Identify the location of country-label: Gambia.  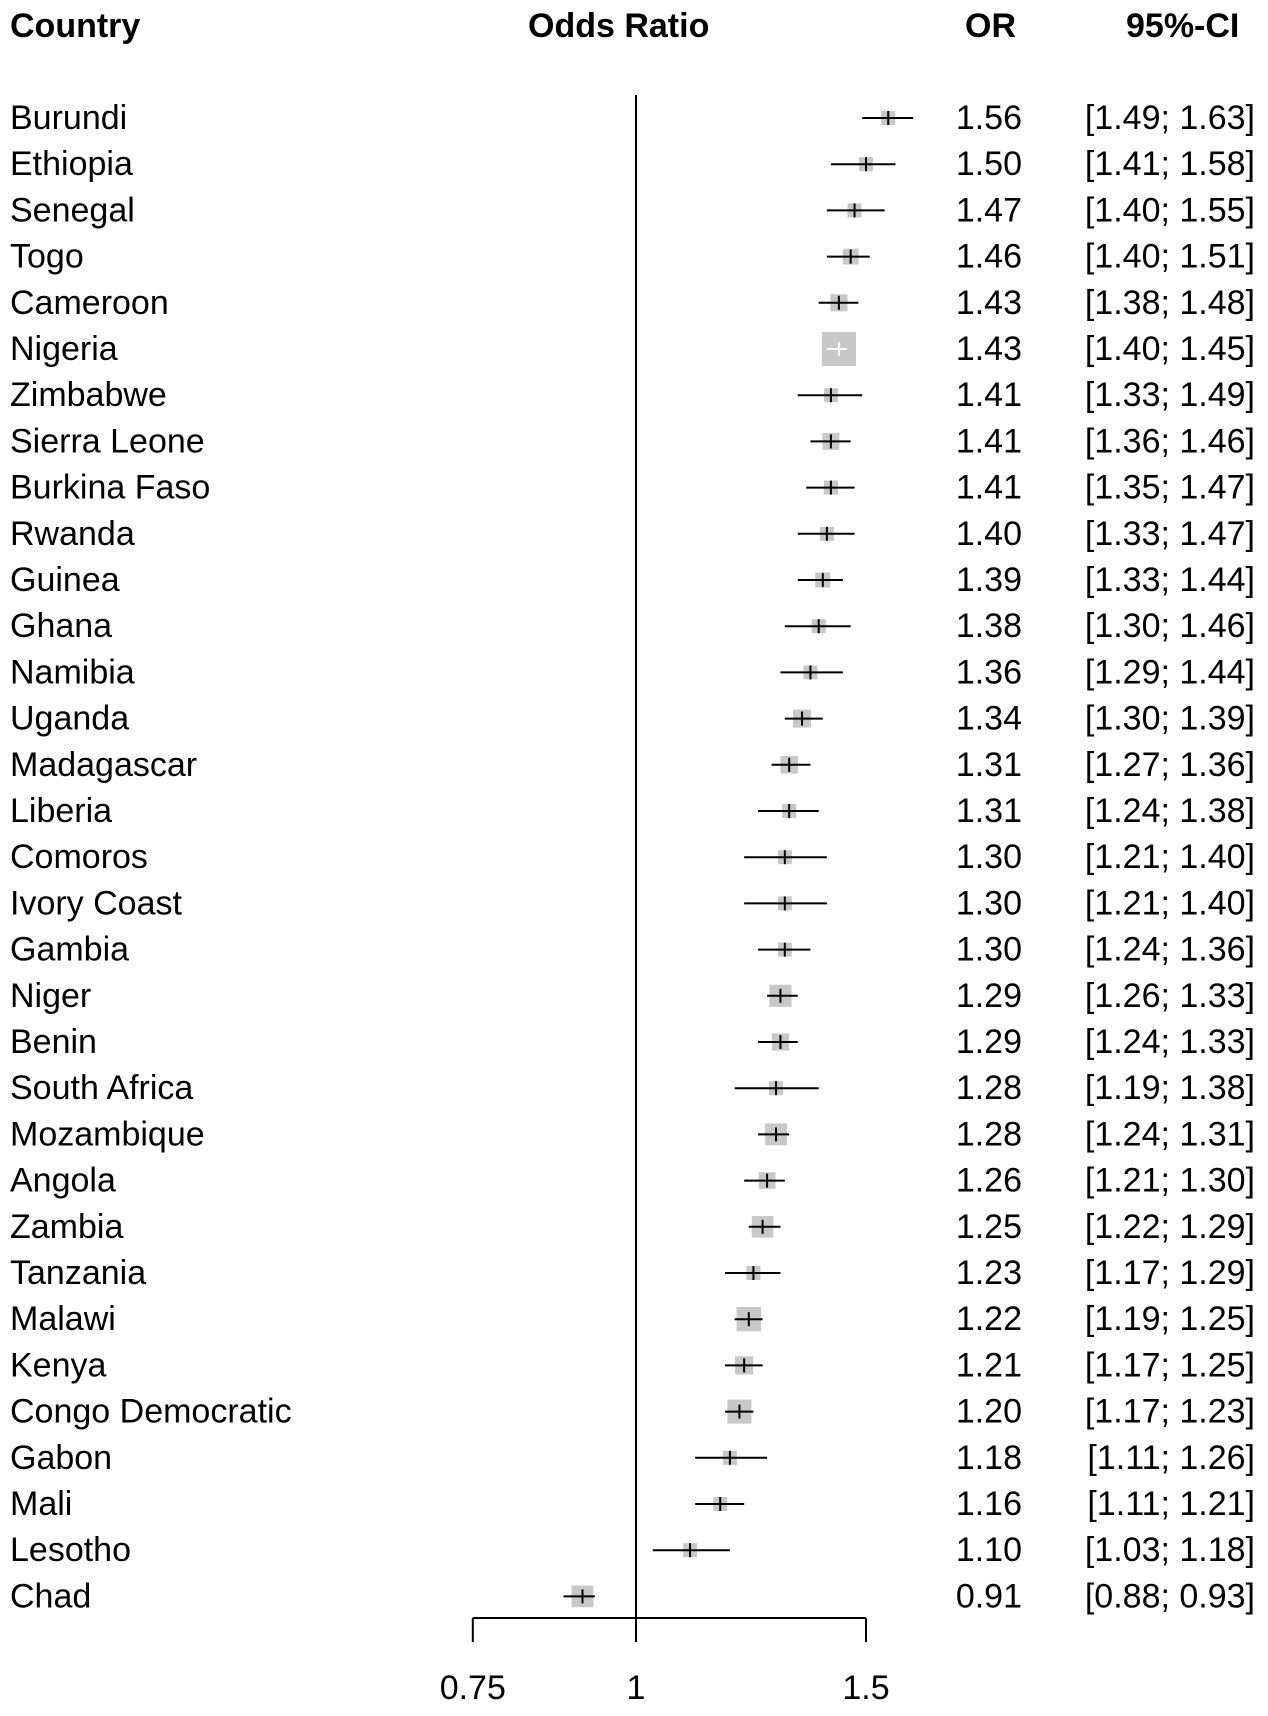
(69, 950).